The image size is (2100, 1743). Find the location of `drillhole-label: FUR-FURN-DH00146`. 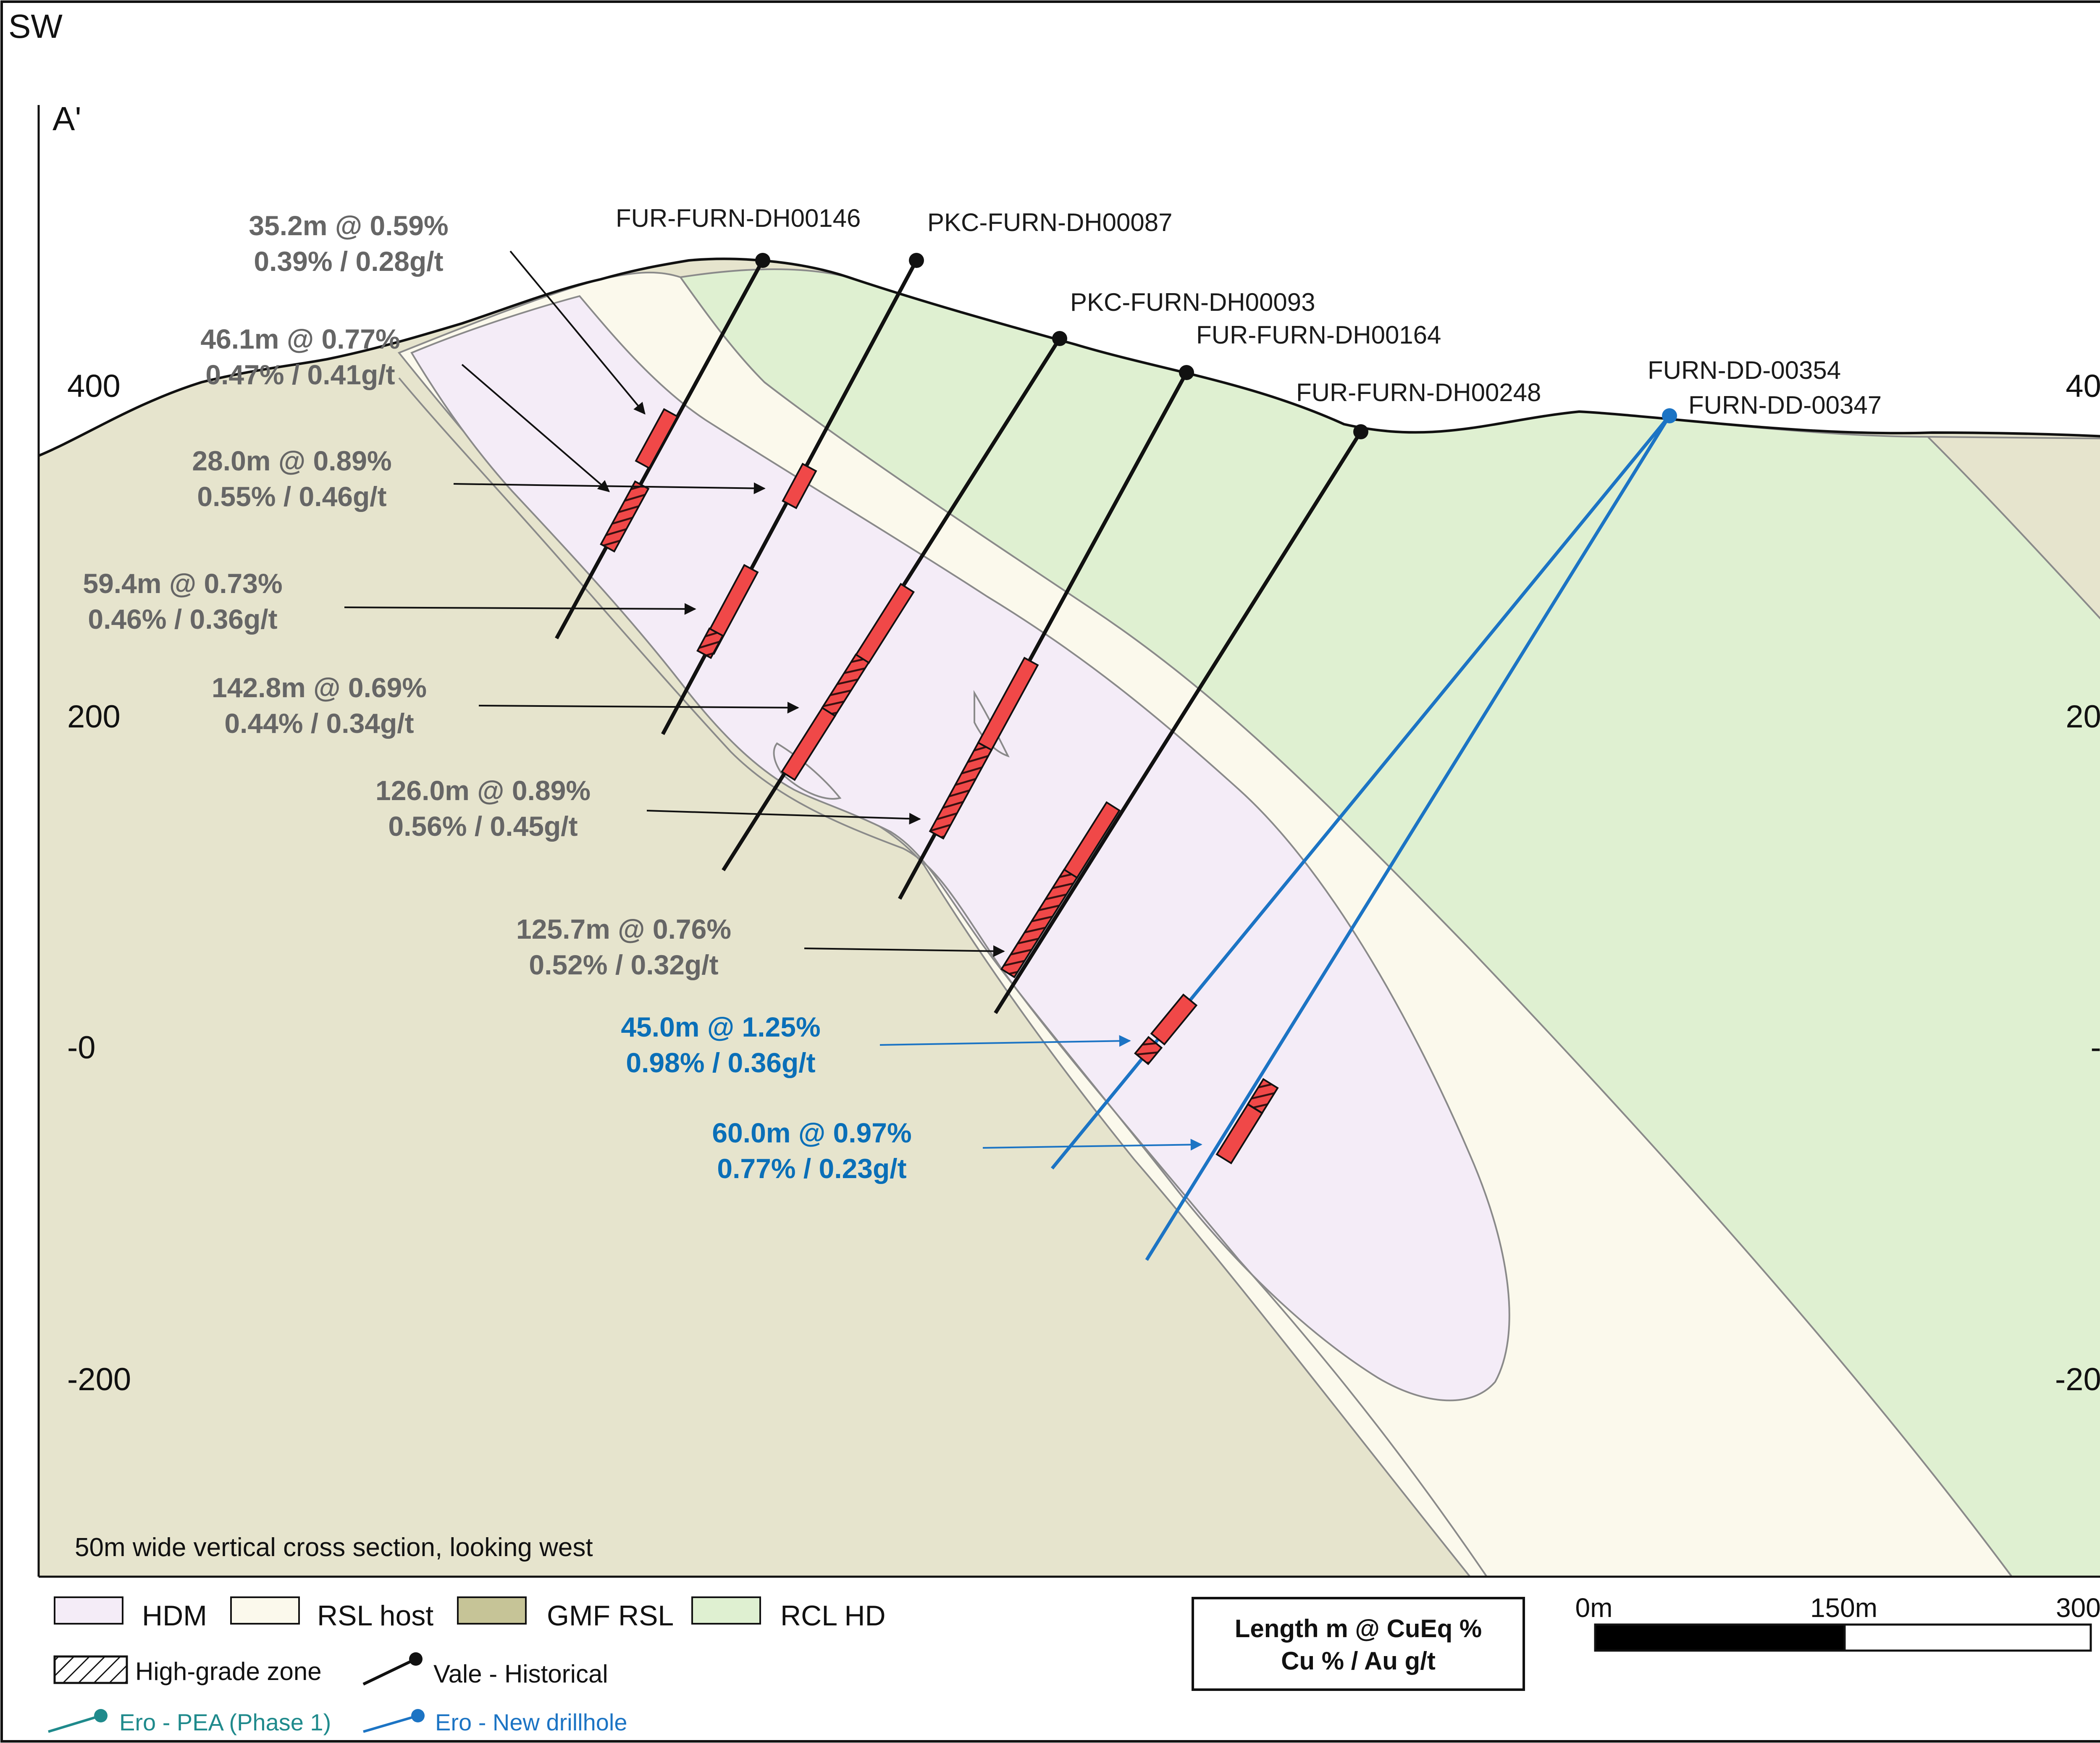

drillhole-label: FUR-FURN-DH00146 is located at coordinates (738, 218).